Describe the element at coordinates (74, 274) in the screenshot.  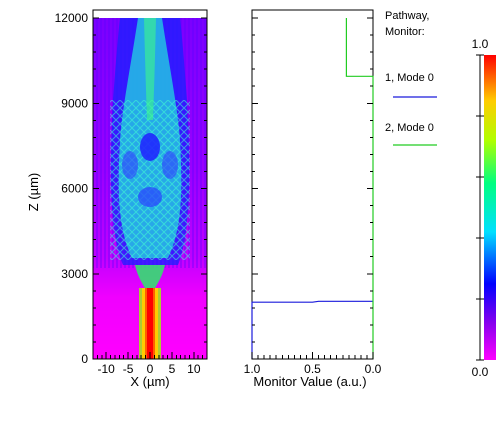
I see `field-y-tick-label: 3000` at that location.